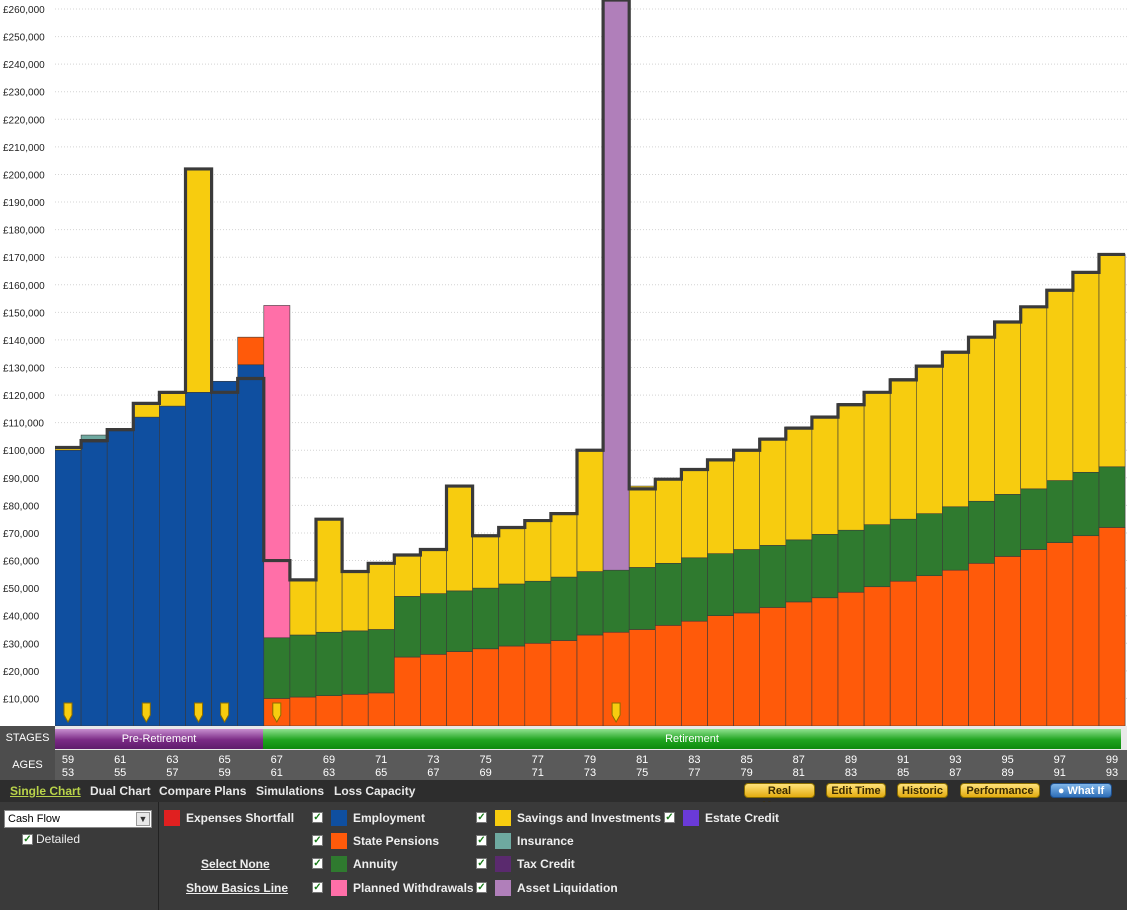  Describe the element at coordinates (317, 840) in the screenshot. I see `state-pensions-checkbox: ✓` at that location.